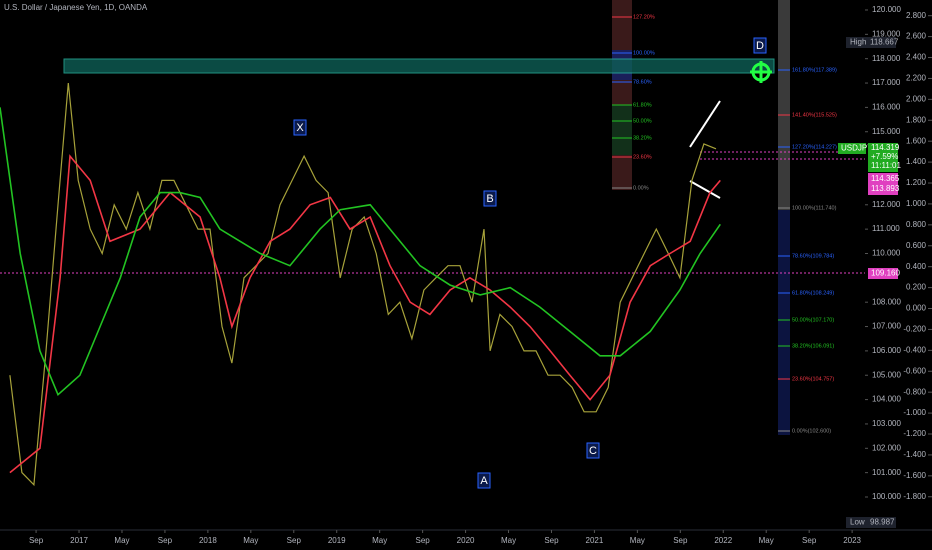 The height and width of the screenshot is (550, 932). I want to click on y-tick-label: 101.000, so click(886, 472).